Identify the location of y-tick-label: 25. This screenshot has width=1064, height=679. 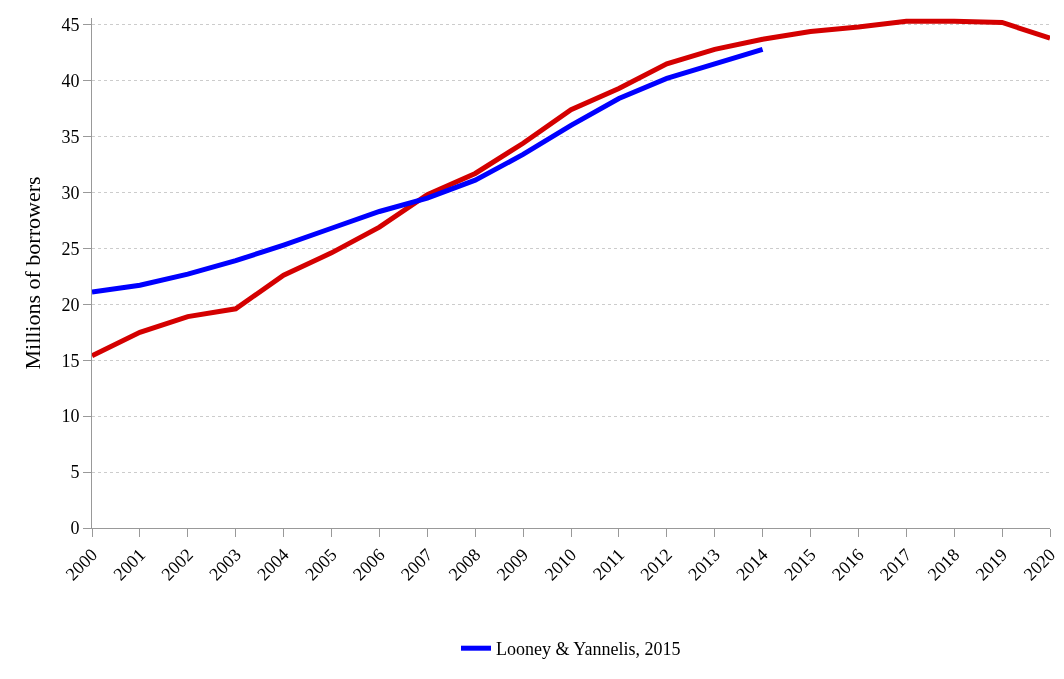
(70, 248).